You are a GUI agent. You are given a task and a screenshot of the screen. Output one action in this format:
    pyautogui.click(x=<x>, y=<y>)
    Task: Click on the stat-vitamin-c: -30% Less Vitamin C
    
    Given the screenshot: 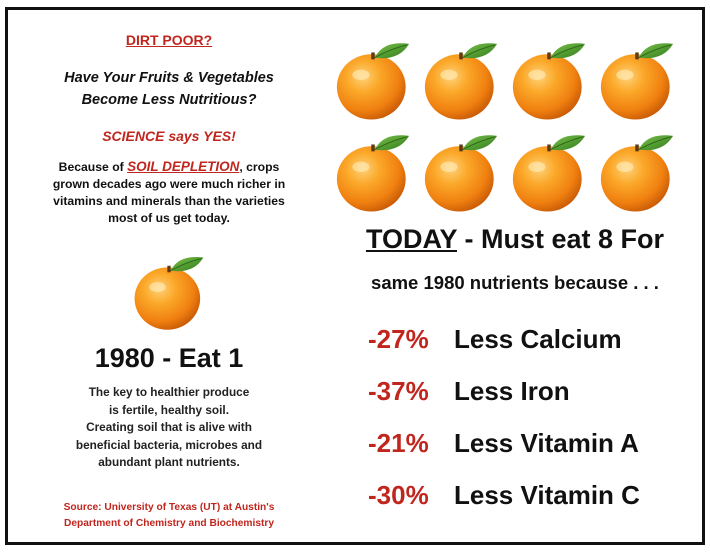 What is the action you would take?
    pyautogui.click(x=504, y=495)
    